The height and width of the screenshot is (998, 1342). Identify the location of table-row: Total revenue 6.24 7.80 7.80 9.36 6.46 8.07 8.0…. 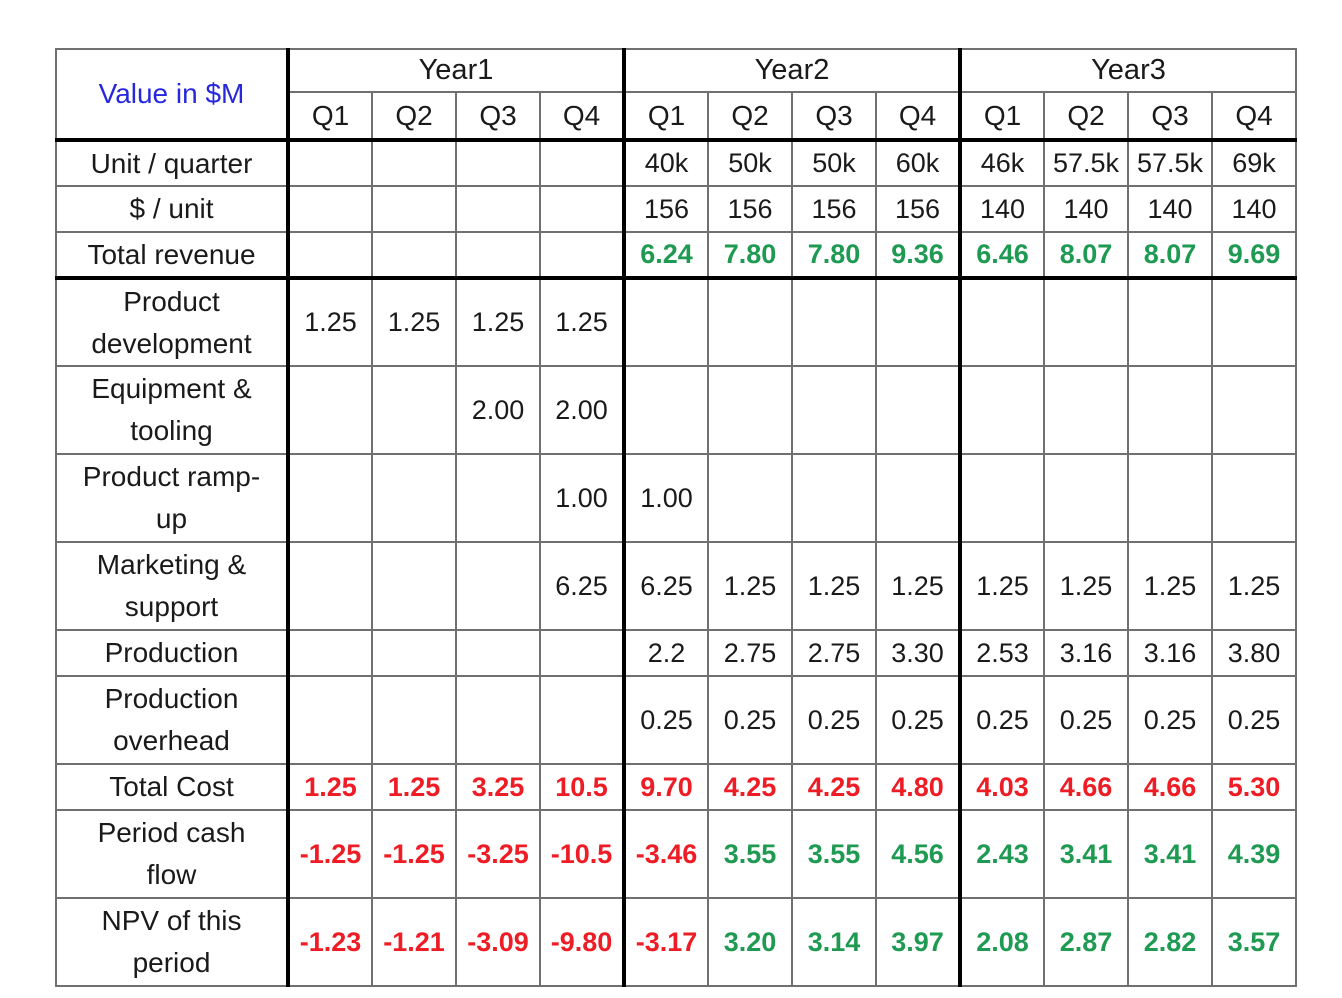
(676, 255).